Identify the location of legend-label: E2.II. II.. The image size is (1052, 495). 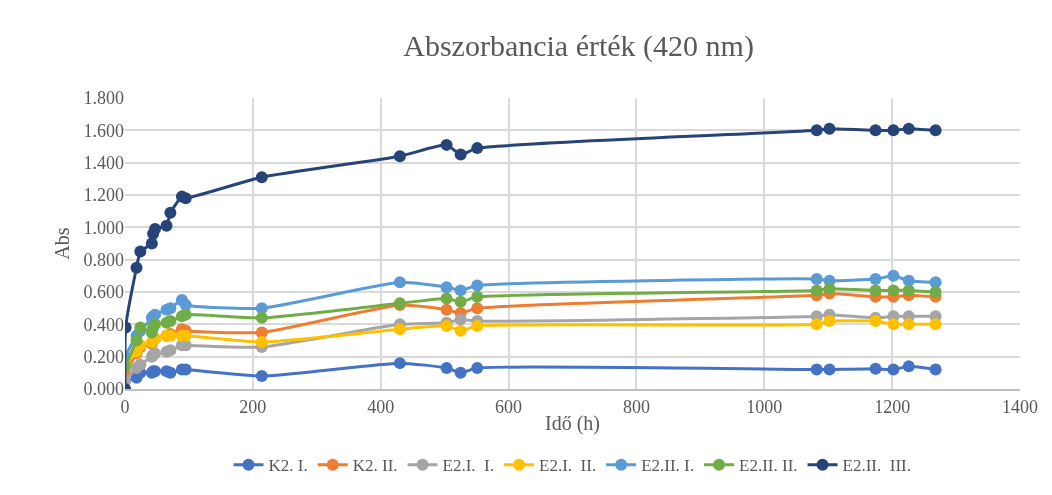
(768, 466).